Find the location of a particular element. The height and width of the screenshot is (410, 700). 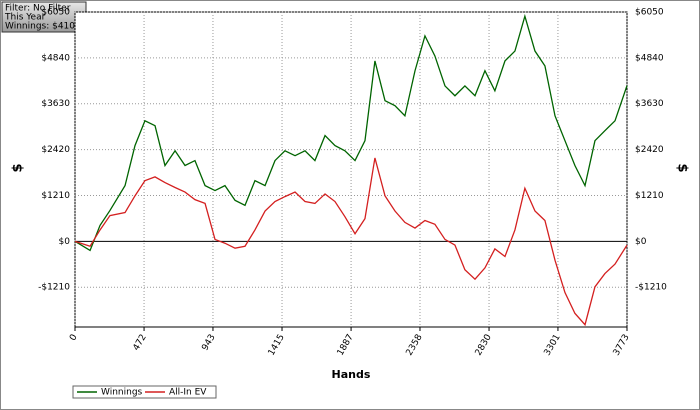

y-tick-label: $4840 is located at coordinates (55, 58).